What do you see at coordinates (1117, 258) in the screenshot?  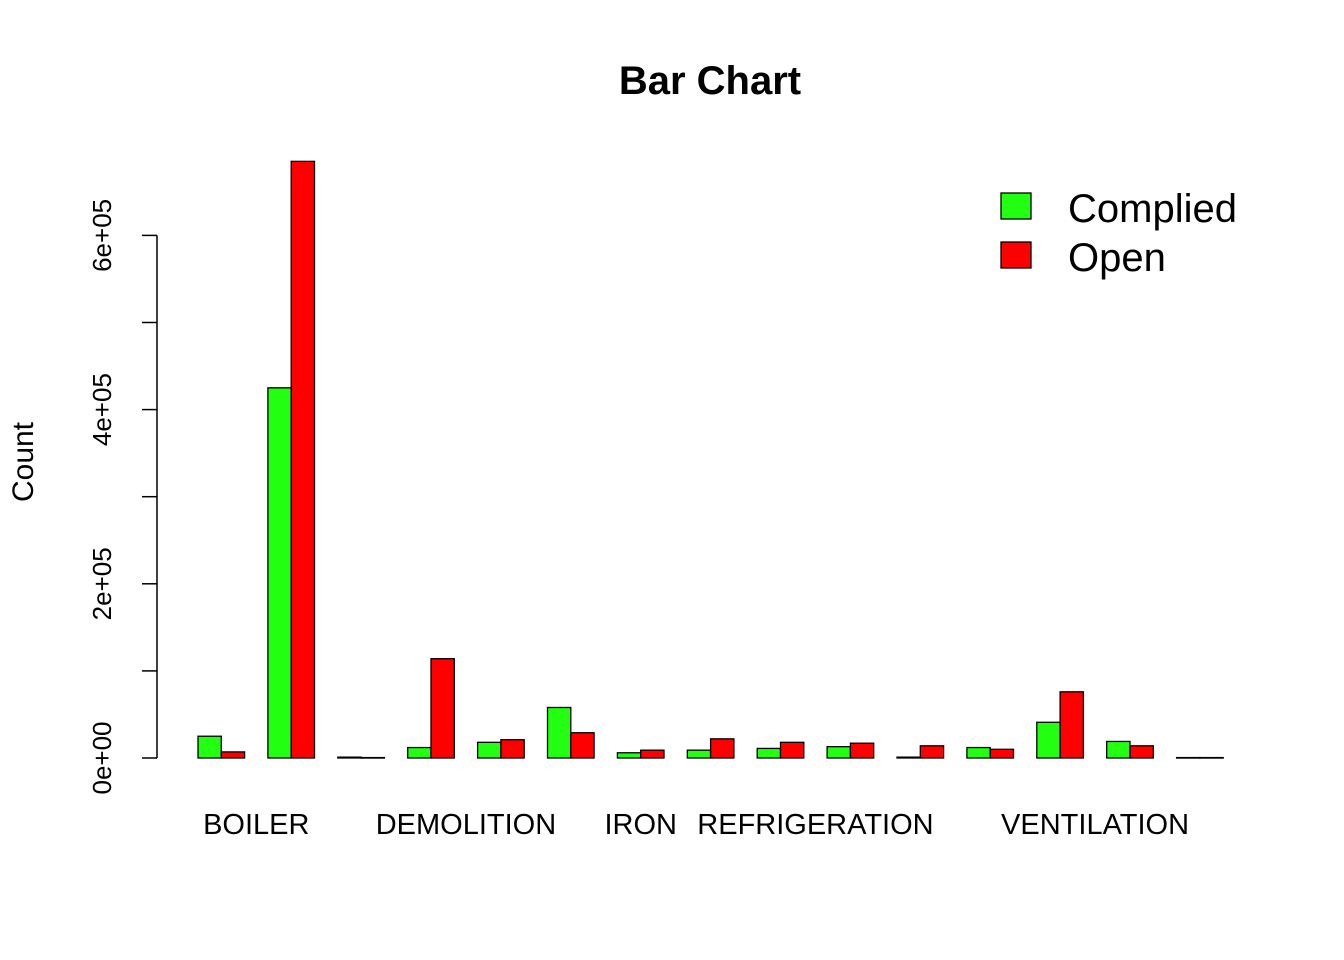 I see `legend-label-open: Open` at bounding box center [1117, 258].